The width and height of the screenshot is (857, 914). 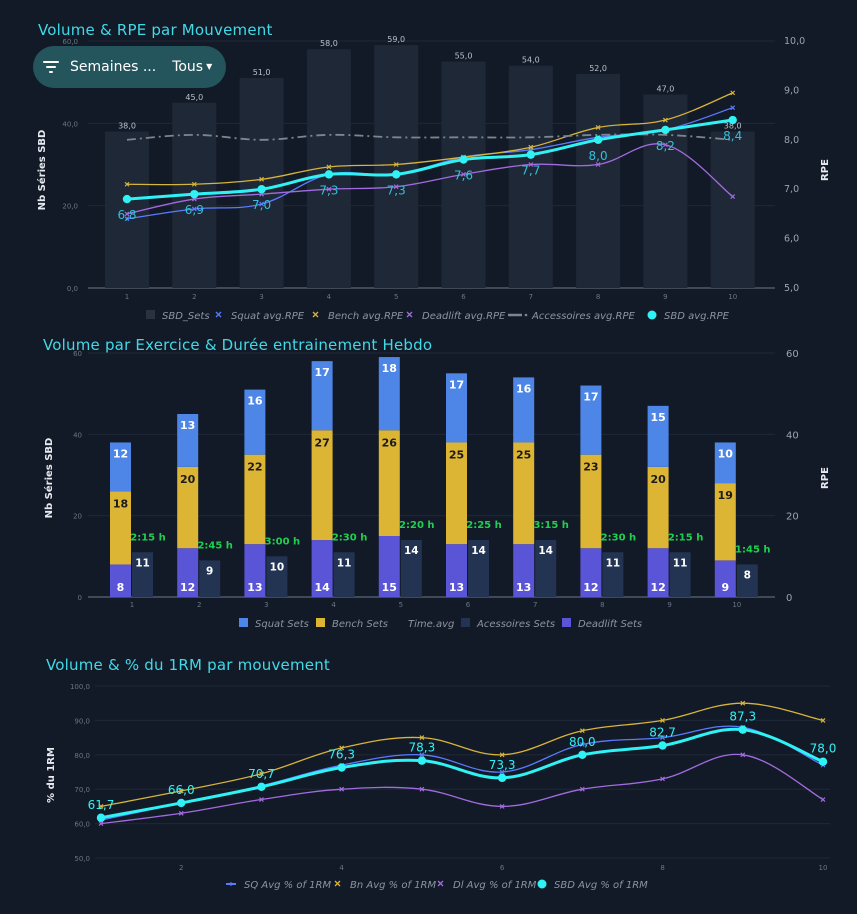 What do you see at coordinates (657, 417) in the screenshot?
I see `stack-label: 15` at bounding box center [657, 417].